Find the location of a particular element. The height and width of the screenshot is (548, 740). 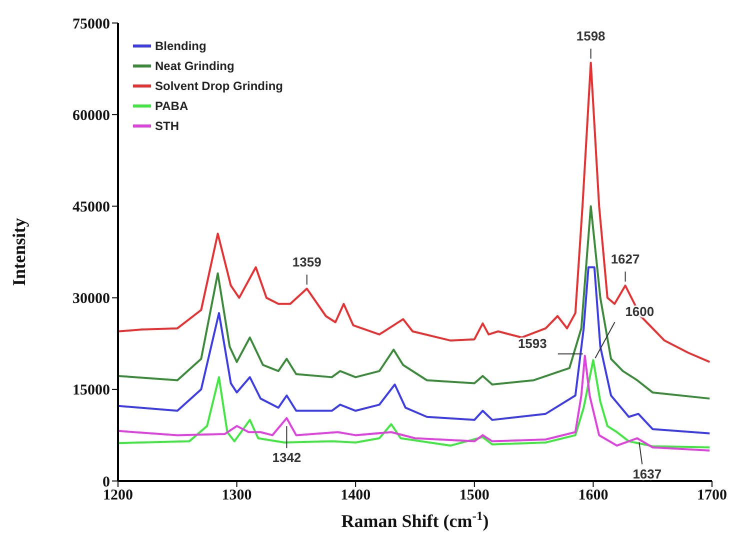

annotation: 1593 is located at coordinates (532, 343).